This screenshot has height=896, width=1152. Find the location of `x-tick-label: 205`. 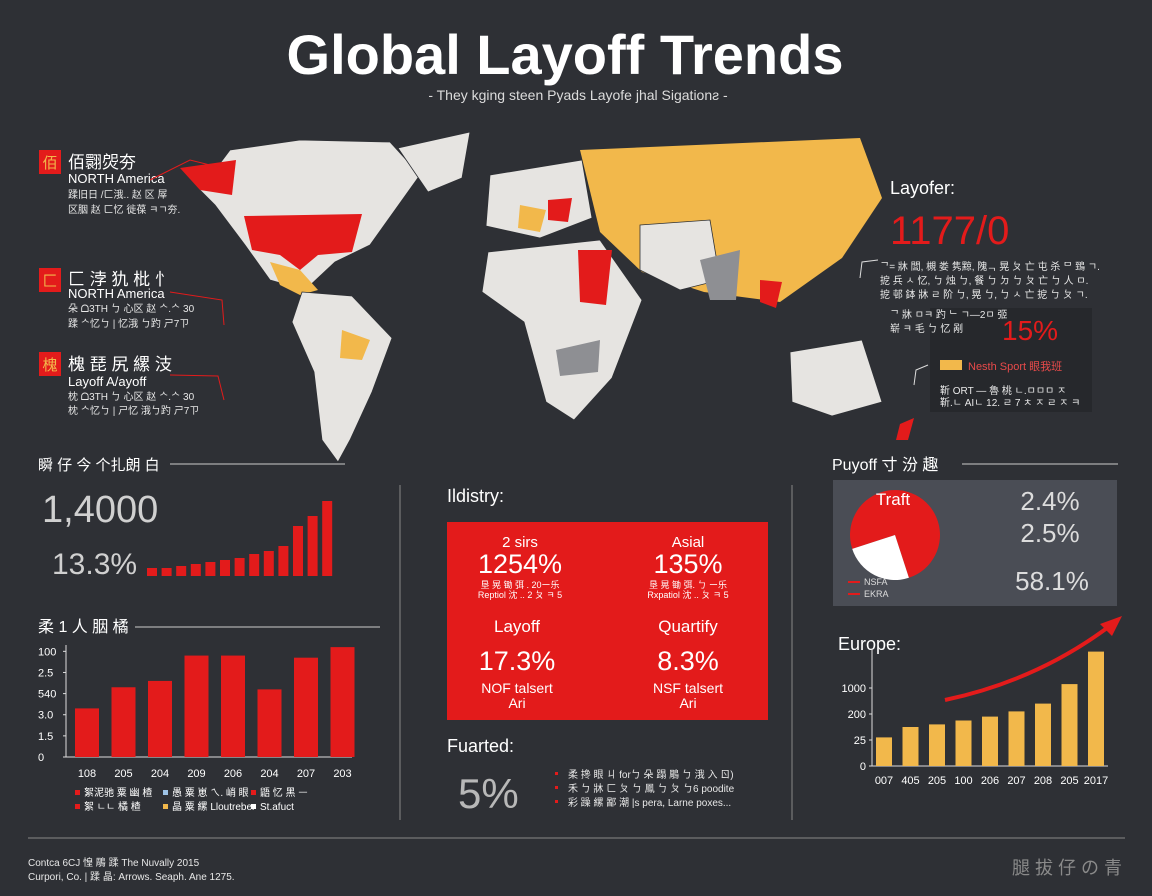

x-tick-label: 205 is located at coordinates (1069, 781).